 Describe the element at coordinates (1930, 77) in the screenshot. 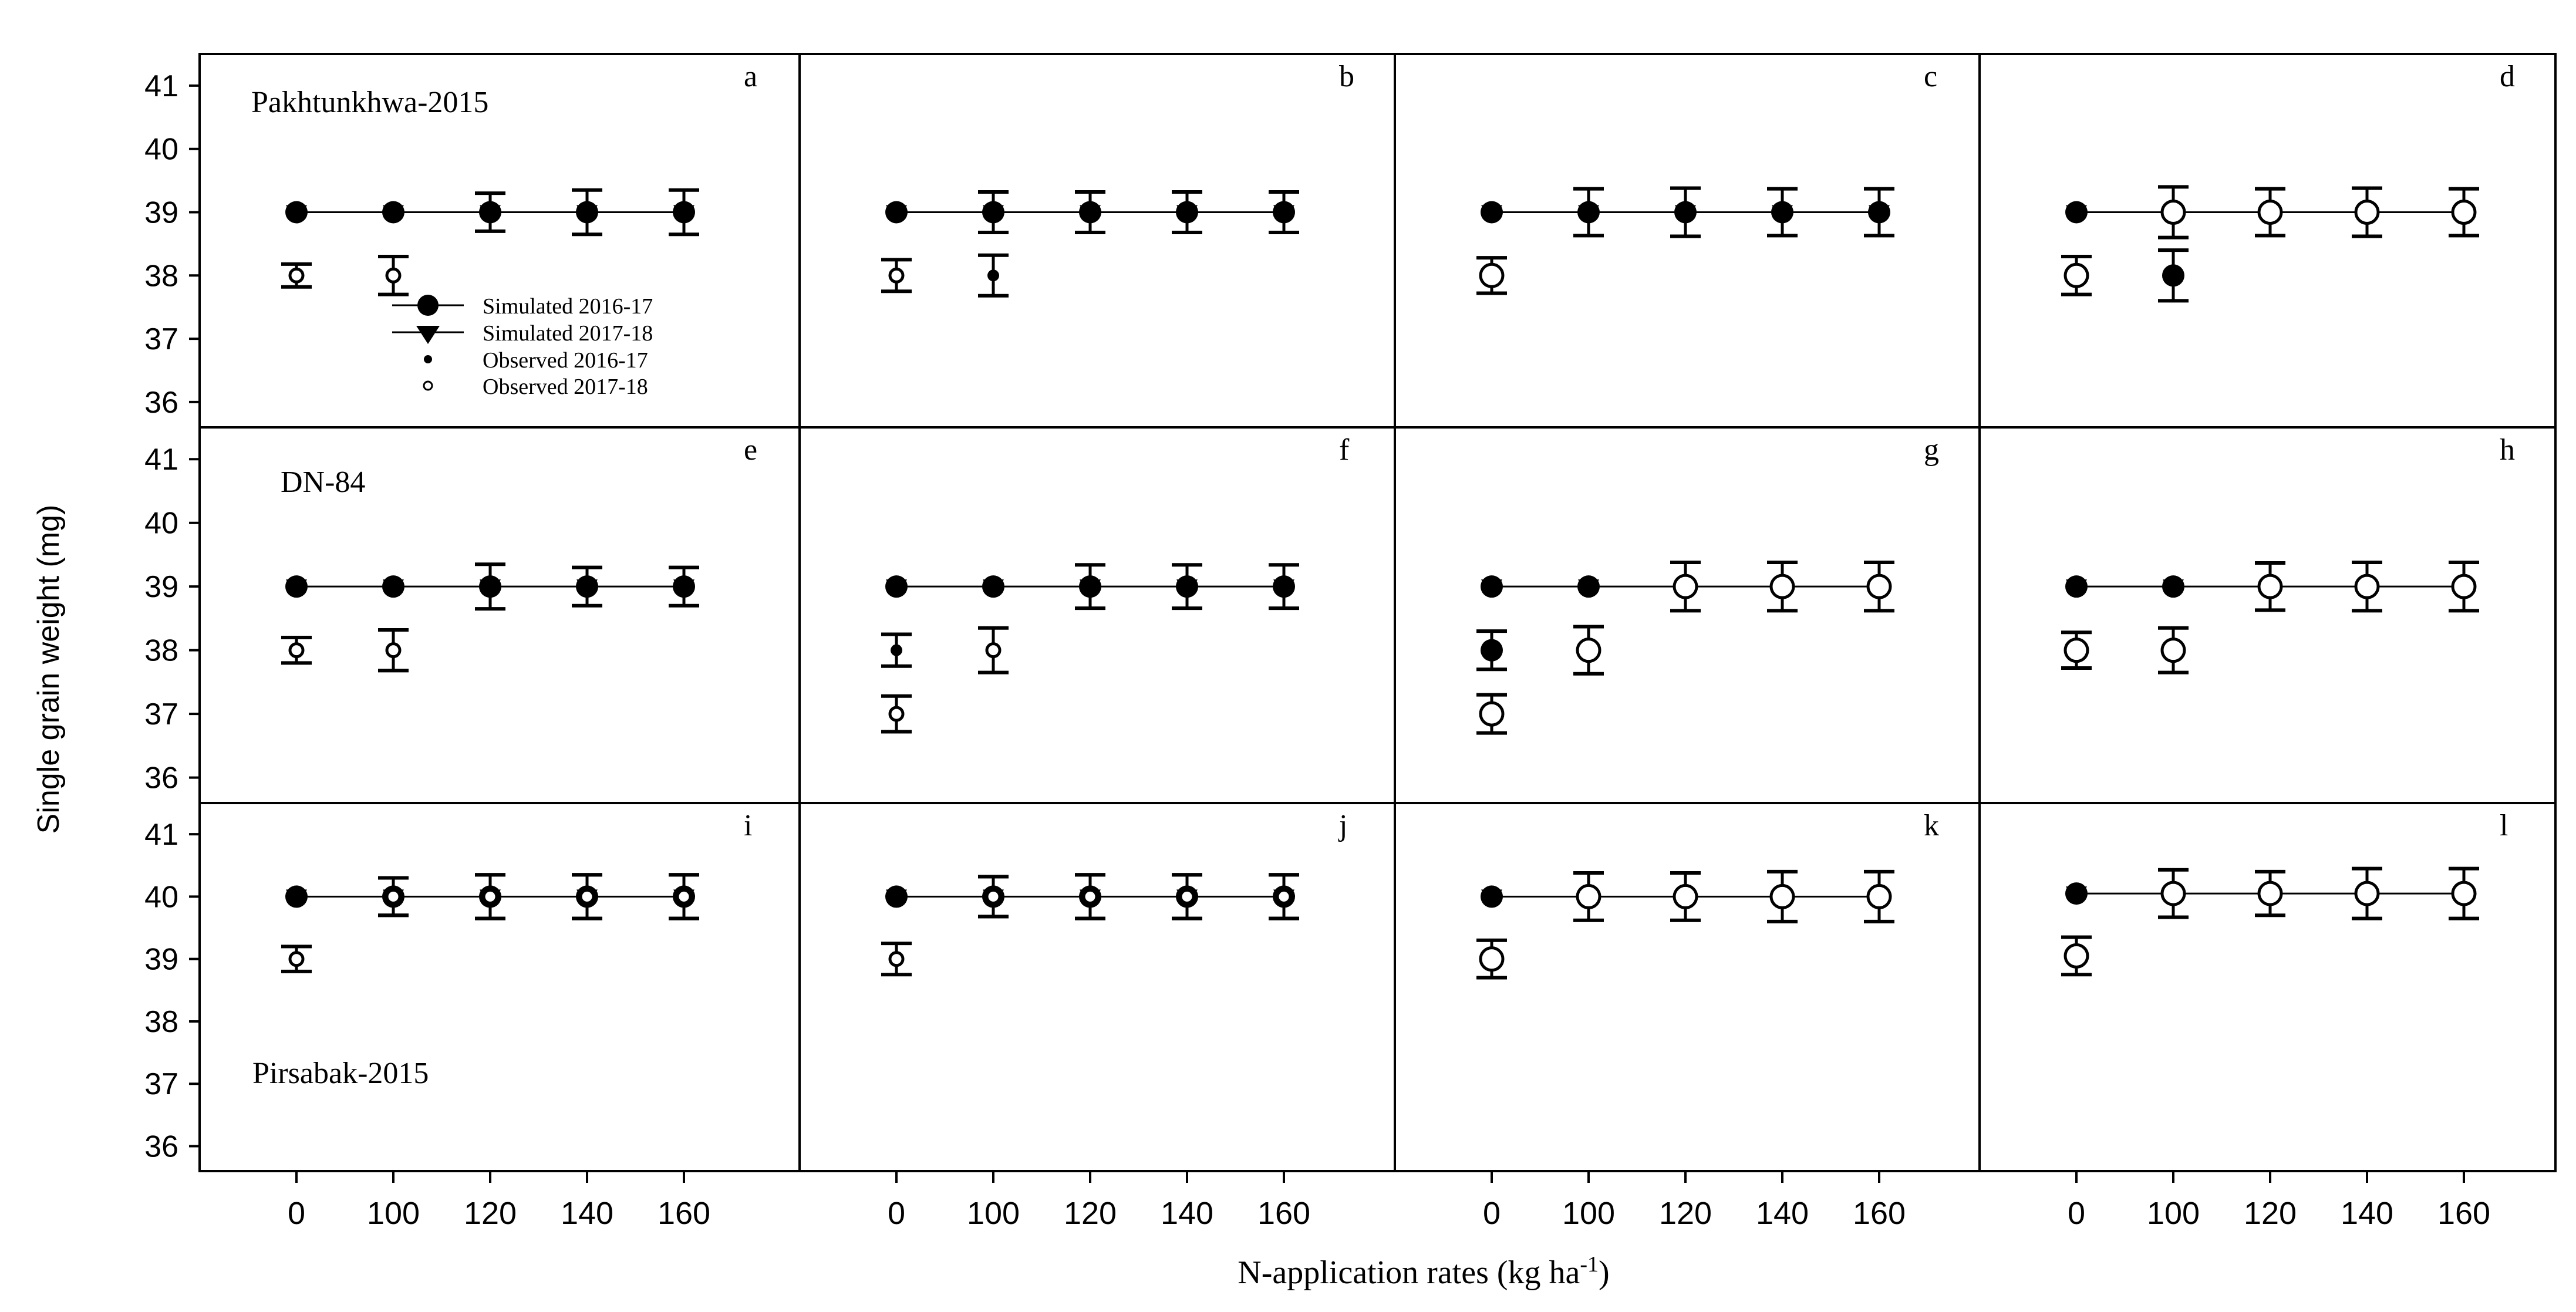

I see `panel-letter-c: c` at that location.